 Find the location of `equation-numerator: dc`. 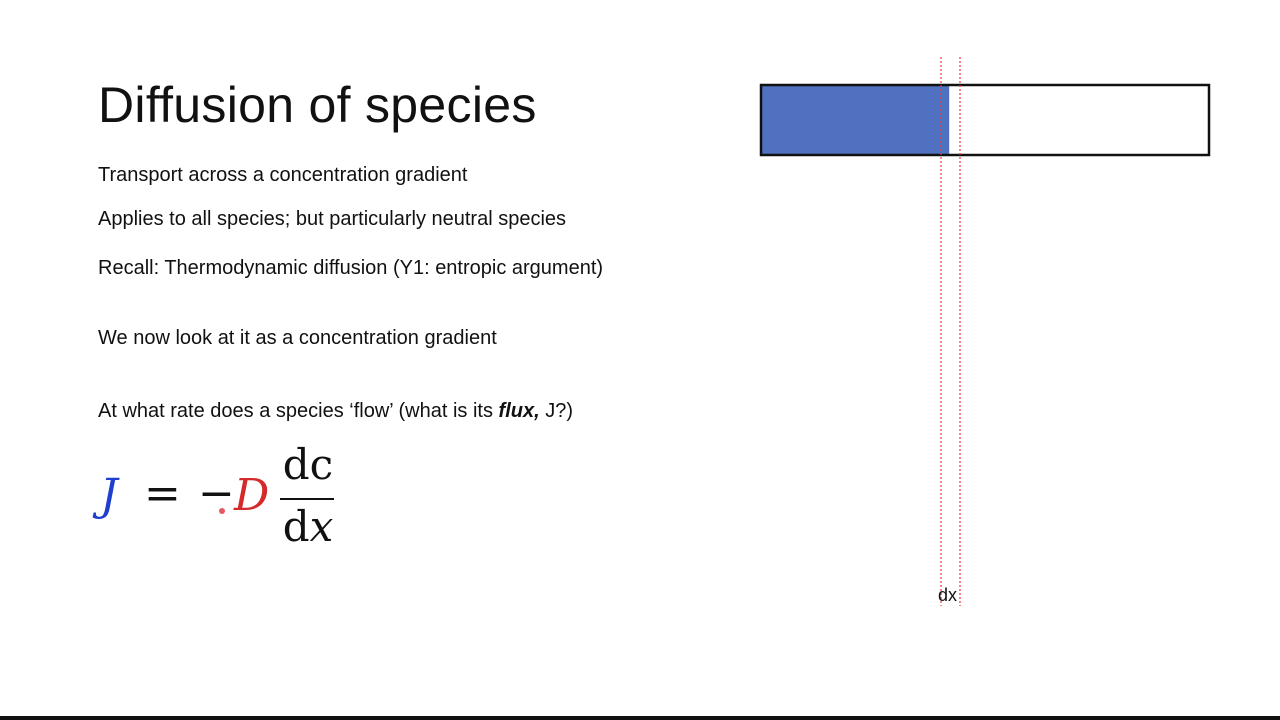

equation-numerator: dc is located at coordinates (308, 464).